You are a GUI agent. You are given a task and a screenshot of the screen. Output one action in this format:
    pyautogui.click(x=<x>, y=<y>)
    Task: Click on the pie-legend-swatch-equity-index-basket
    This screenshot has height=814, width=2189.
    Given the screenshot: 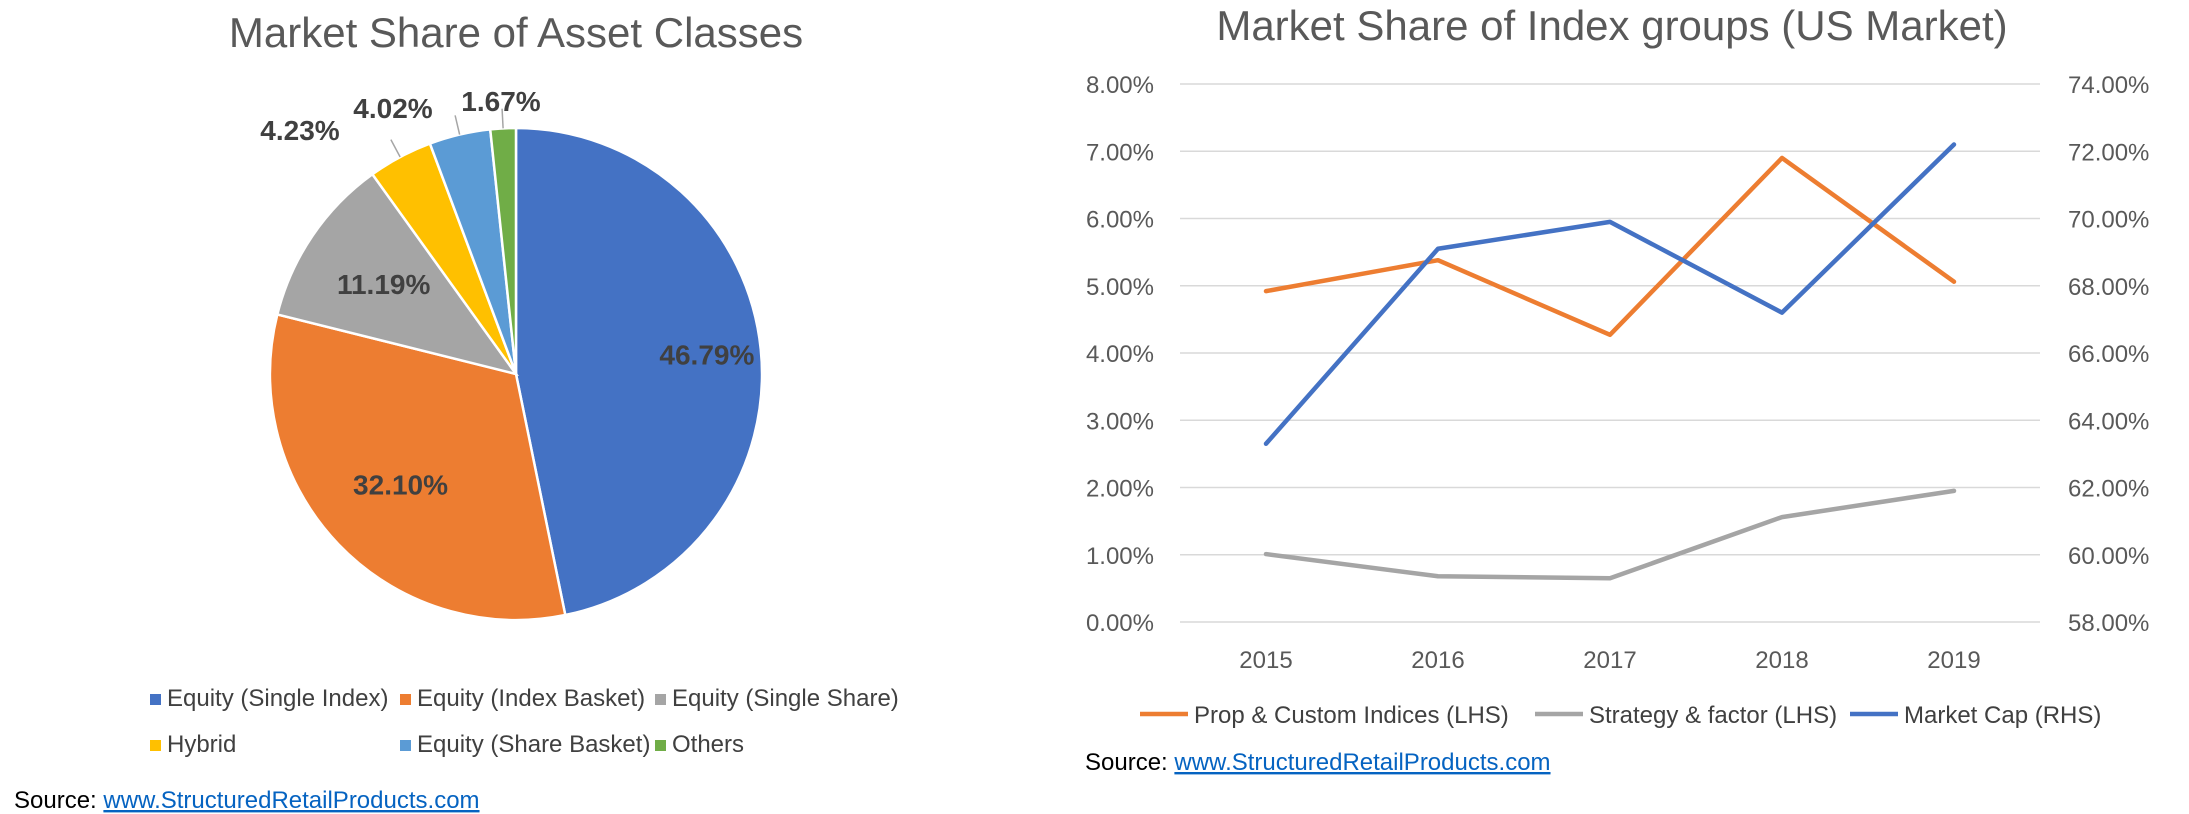 What is the action you would take?
    pyautogui.click(x=405, y=699)
    